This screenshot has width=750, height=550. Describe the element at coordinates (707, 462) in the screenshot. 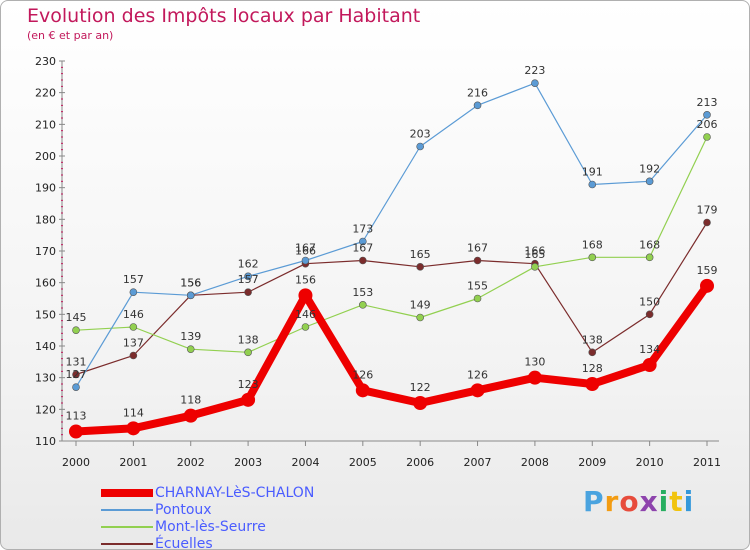

I see `x-tick-label: 2011` at that location.